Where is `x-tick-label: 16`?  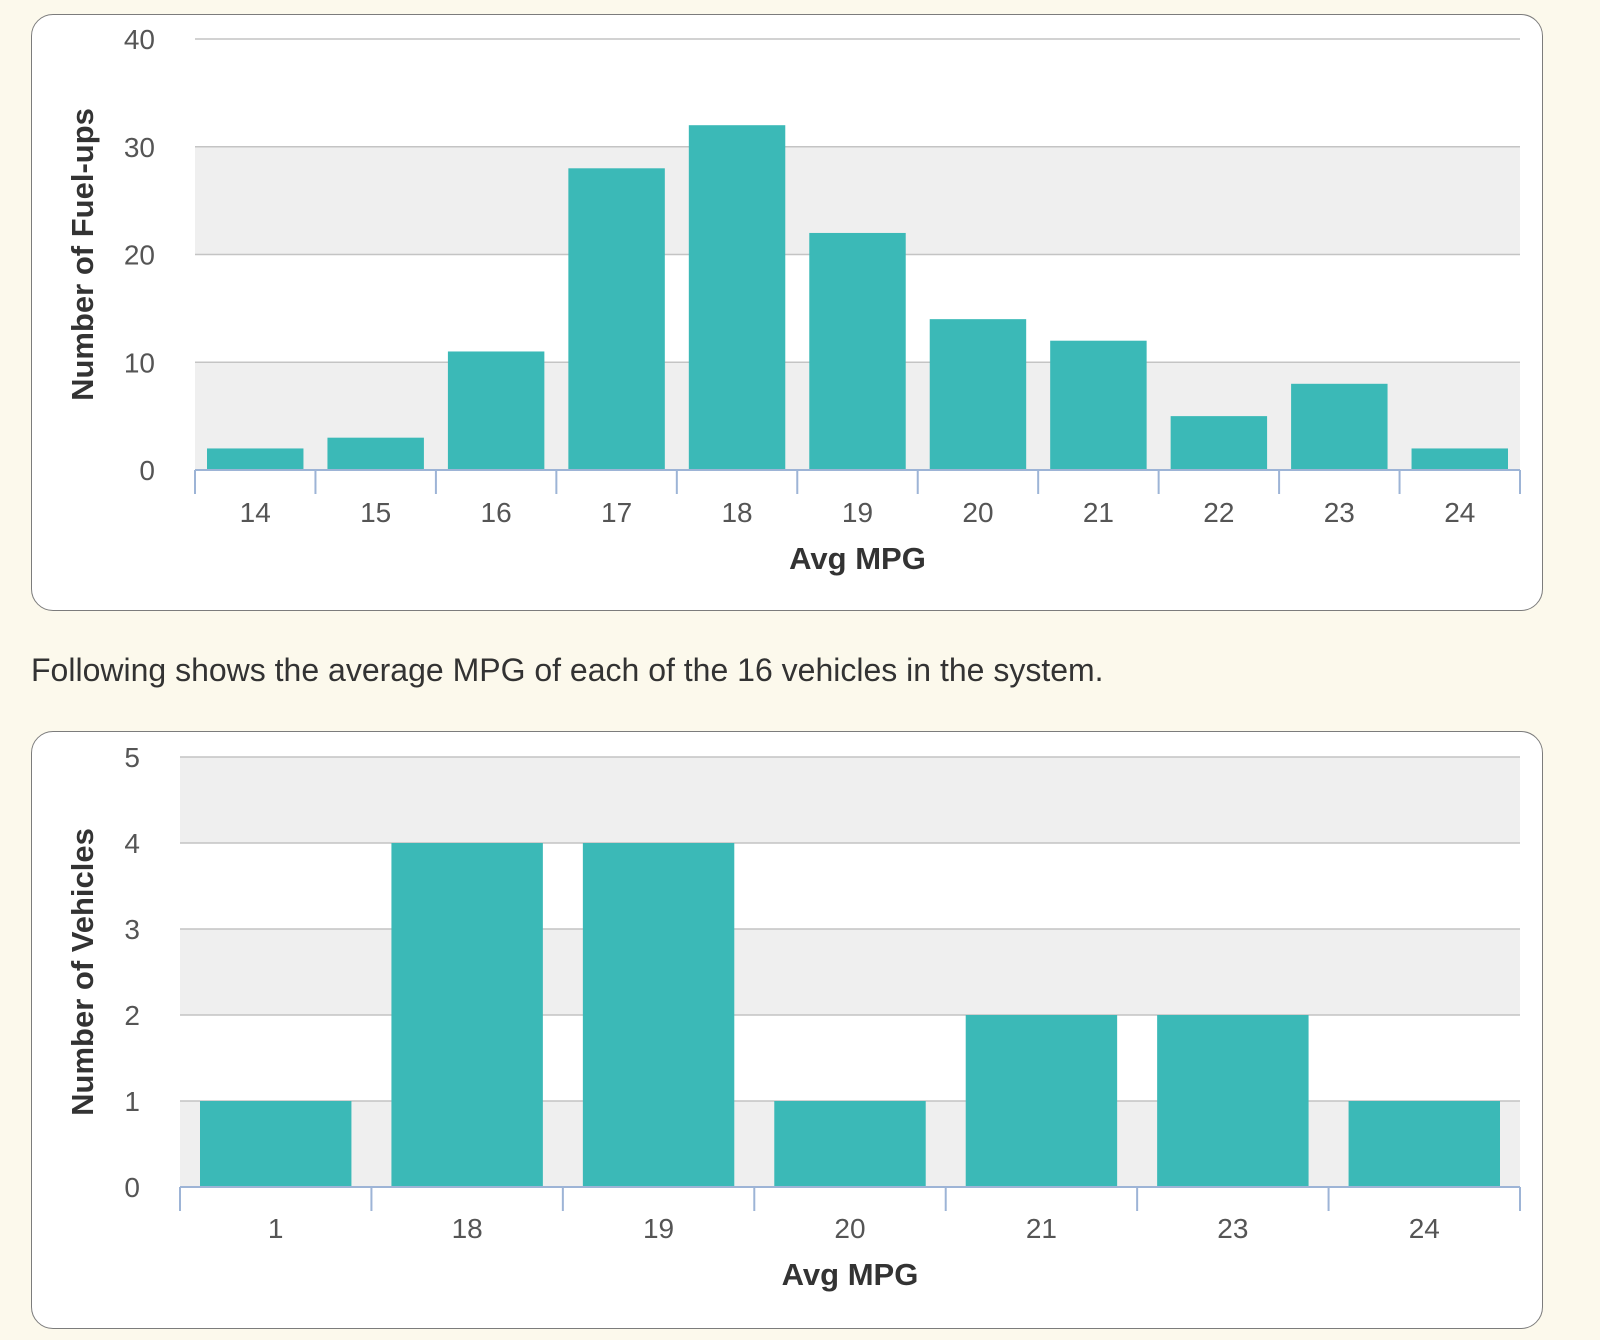 x-tick-label: 16 is located at coordinates (496, 512).